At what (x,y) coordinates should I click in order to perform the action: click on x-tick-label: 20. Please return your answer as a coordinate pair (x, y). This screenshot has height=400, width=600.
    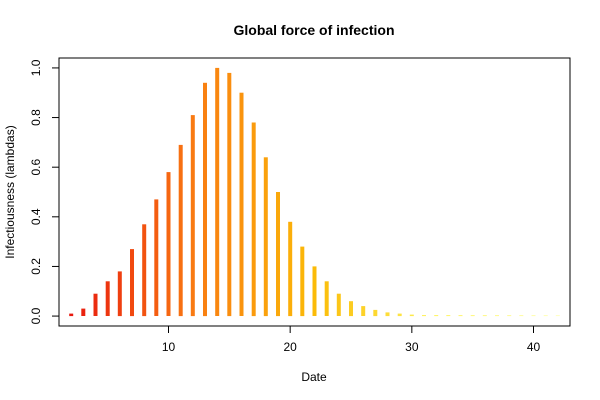
    Looking at the image, I should click on (290, 347).